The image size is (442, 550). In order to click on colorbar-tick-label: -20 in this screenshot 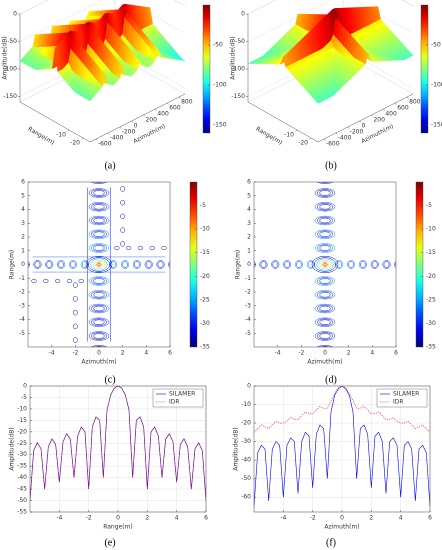, I will do `click(431, 276)`.